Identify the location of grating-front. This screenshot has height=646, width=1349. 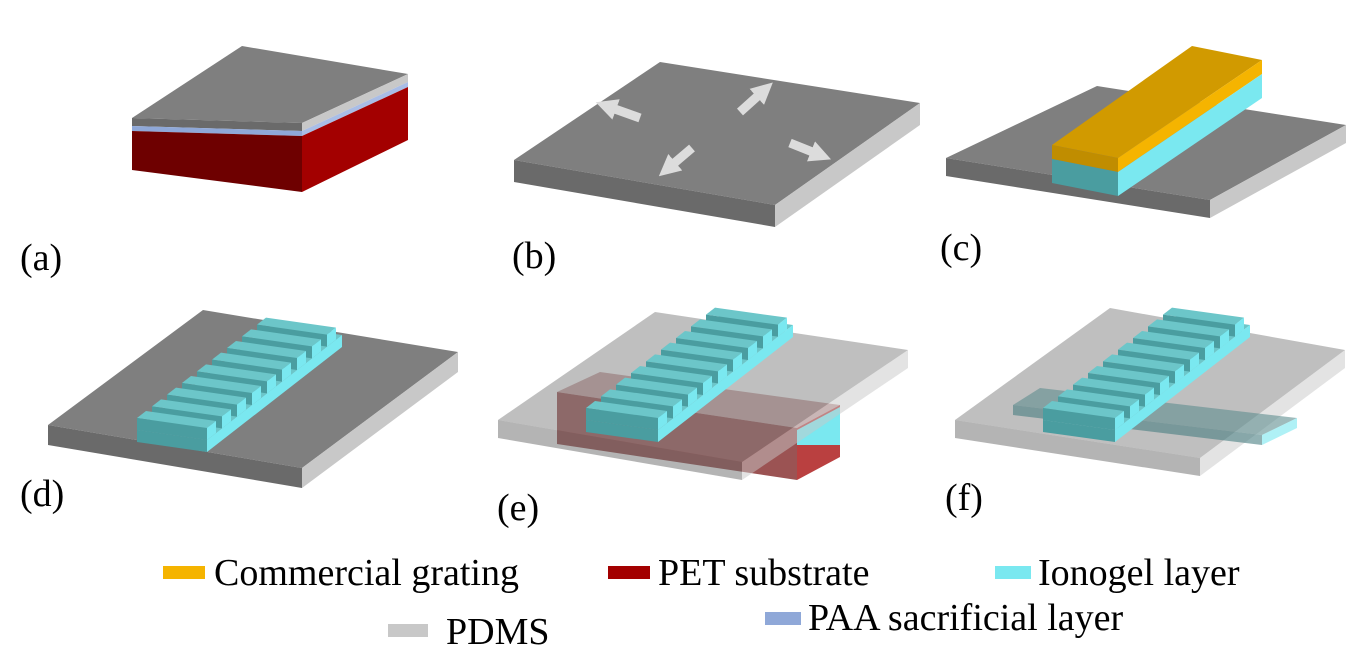
(1085, 158).